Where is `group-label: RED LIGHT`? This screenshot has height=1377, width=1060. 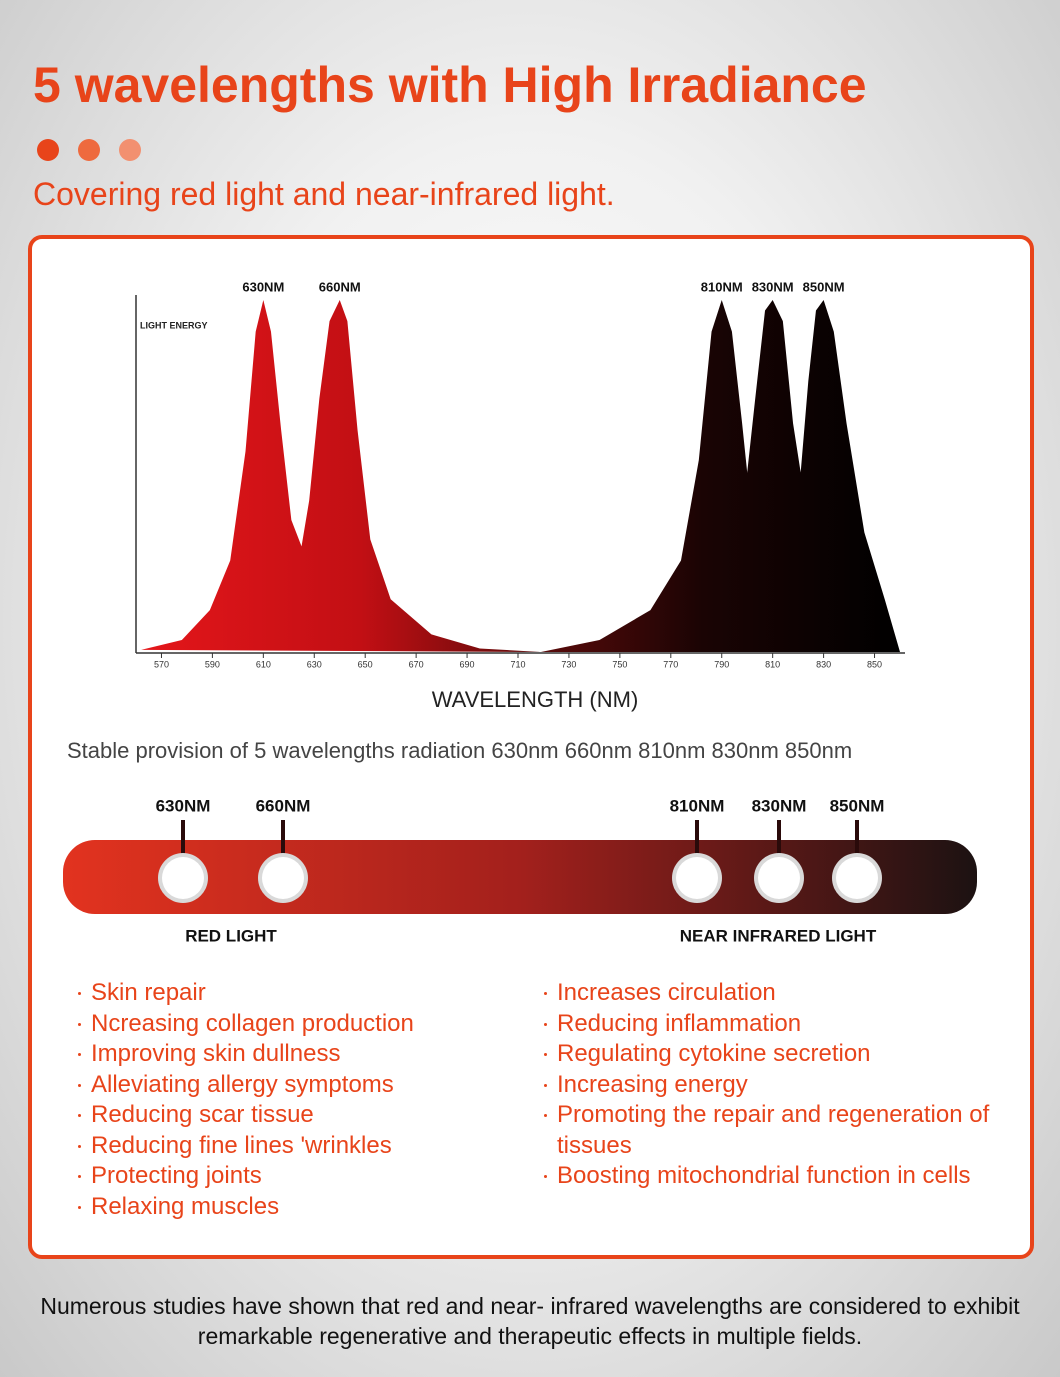 group-label: RED LIGHT is located at coordinates (231, 935).